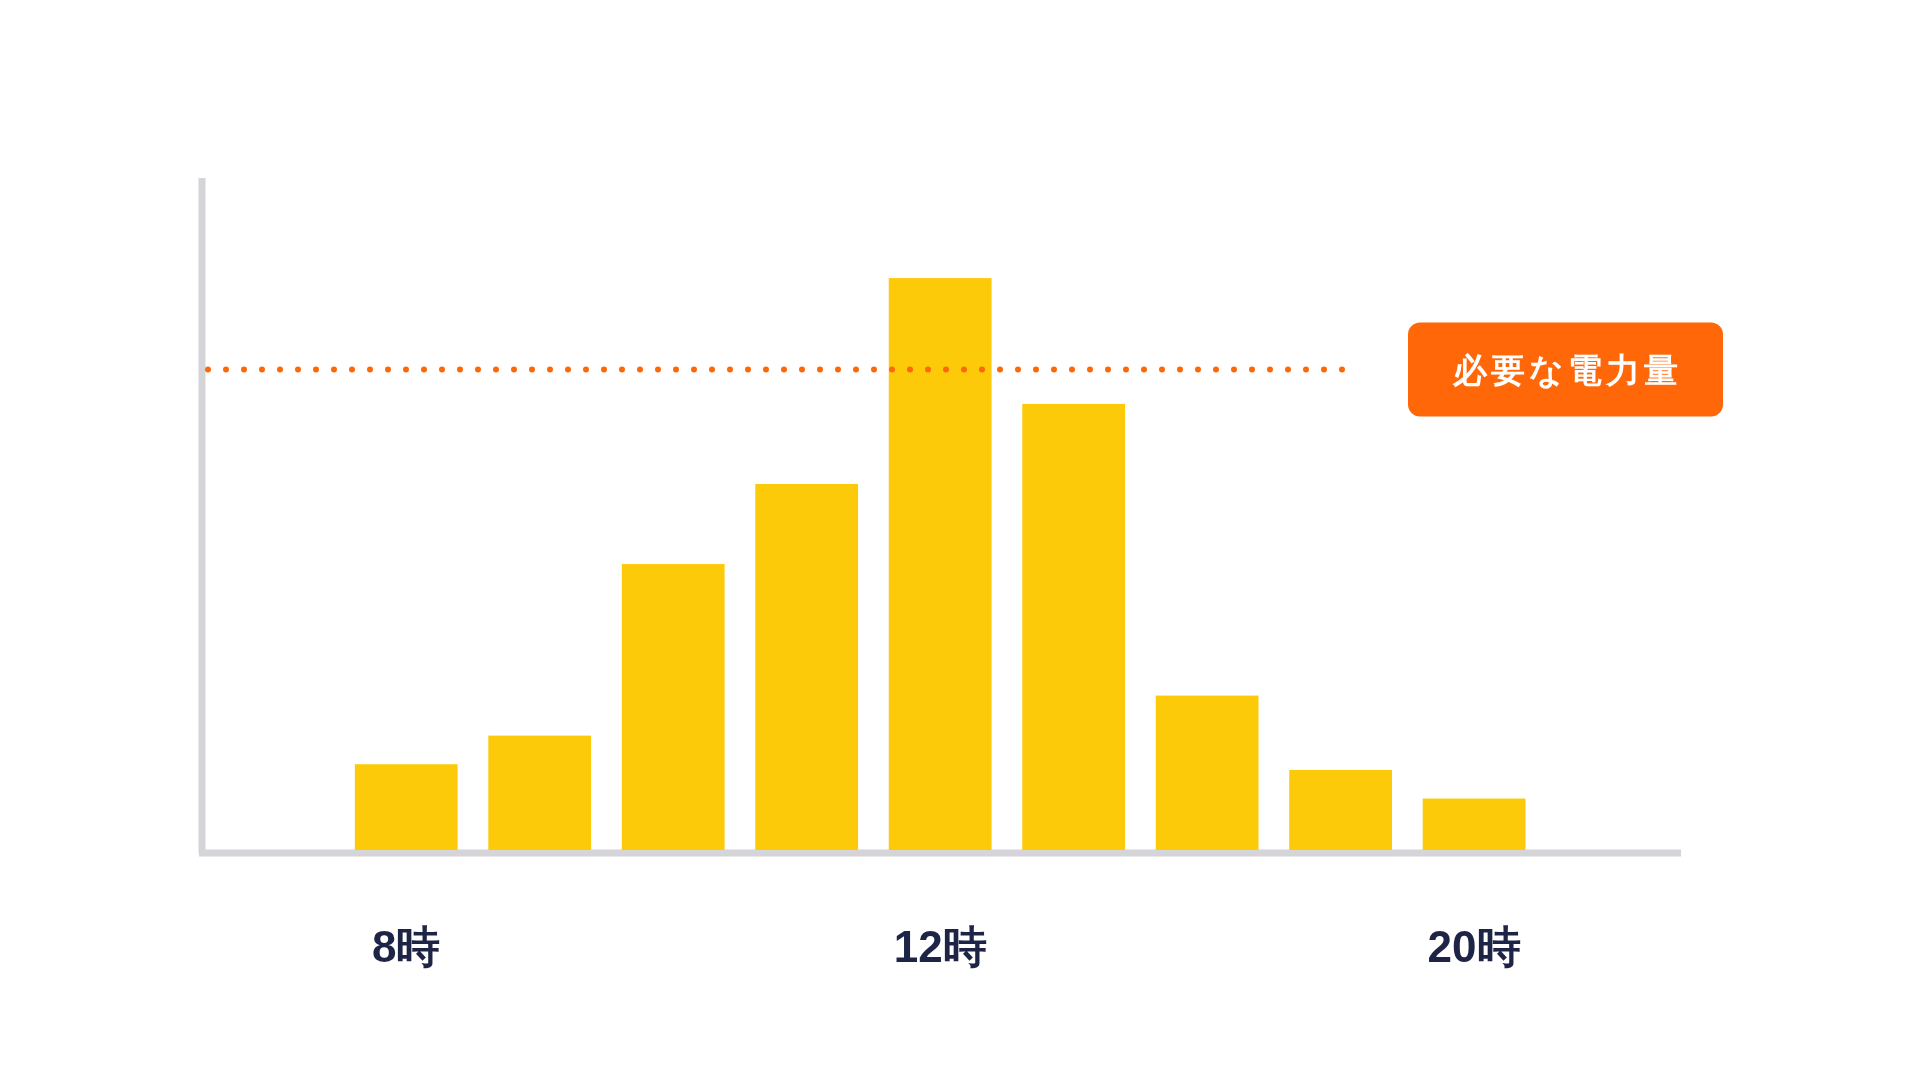 The image size is (1920, 1080). Describe the element at coordinates (940, 946) in the screenshot. I see `x-tick-label: 12時` at that location.